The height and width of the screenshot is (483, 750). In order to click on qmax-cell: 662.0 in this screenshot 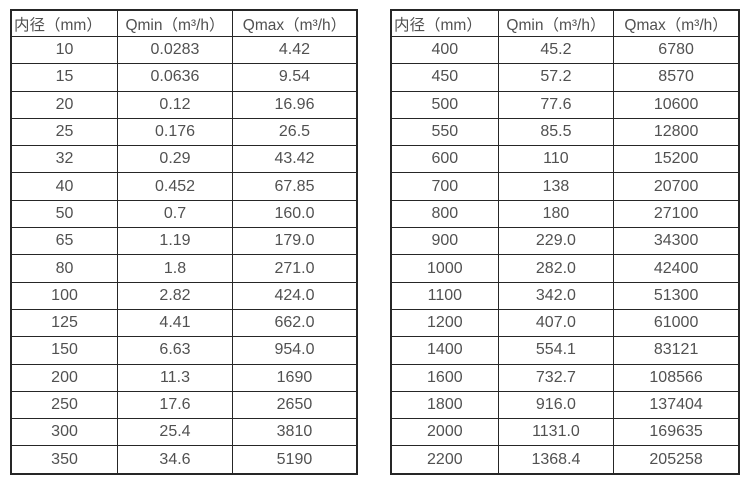, I will do `click(294, 323)`.